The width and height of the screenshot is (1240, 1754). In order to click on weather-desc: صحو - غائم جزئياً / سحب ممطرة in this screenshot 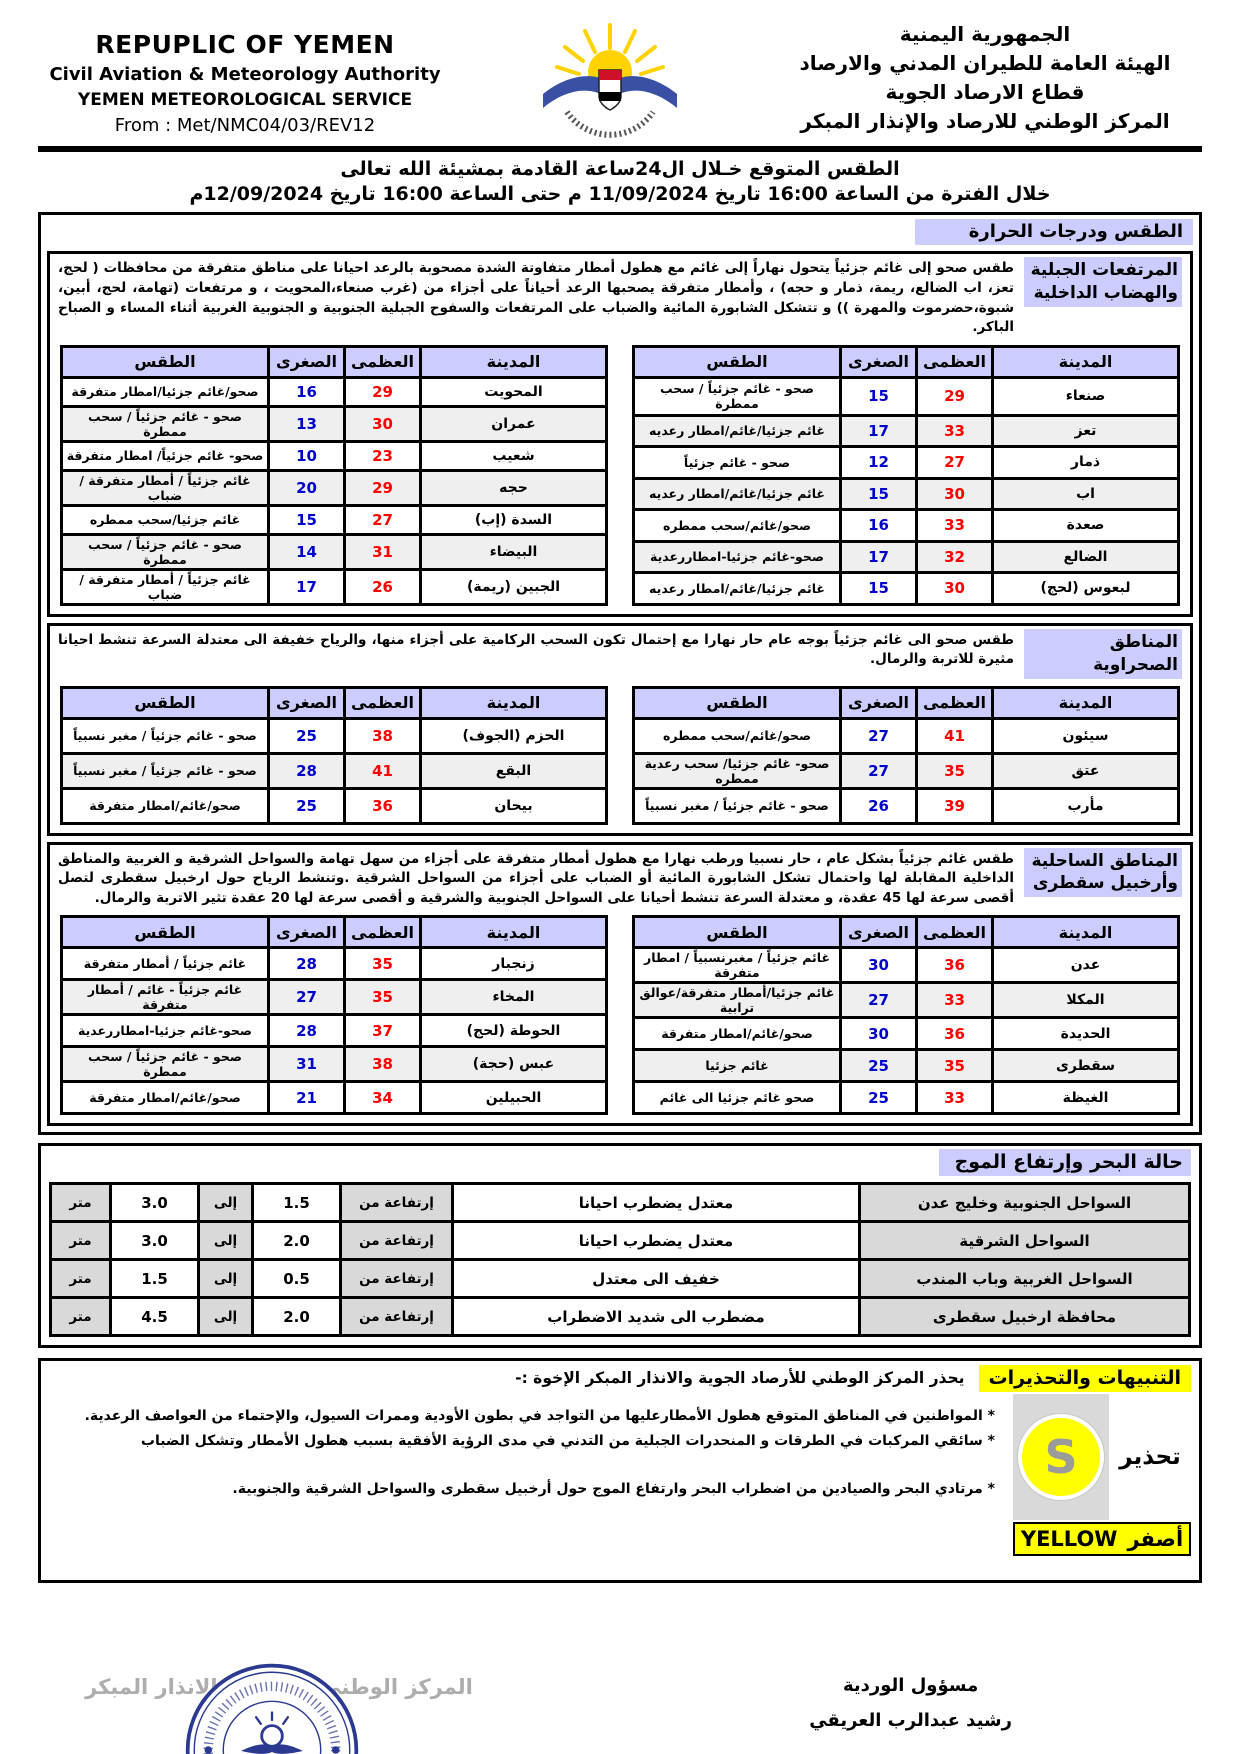, I will do `click(165, 423)`.